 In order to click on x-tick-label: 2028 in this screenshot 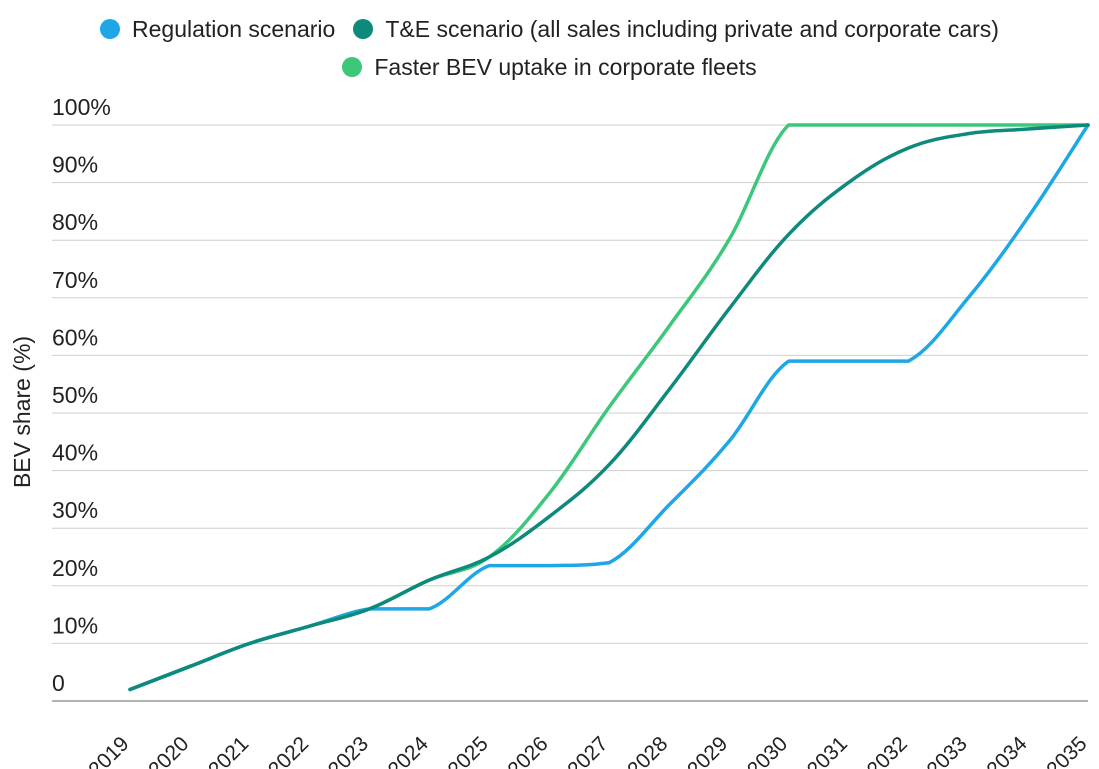, I will do `click(647, 750)`.